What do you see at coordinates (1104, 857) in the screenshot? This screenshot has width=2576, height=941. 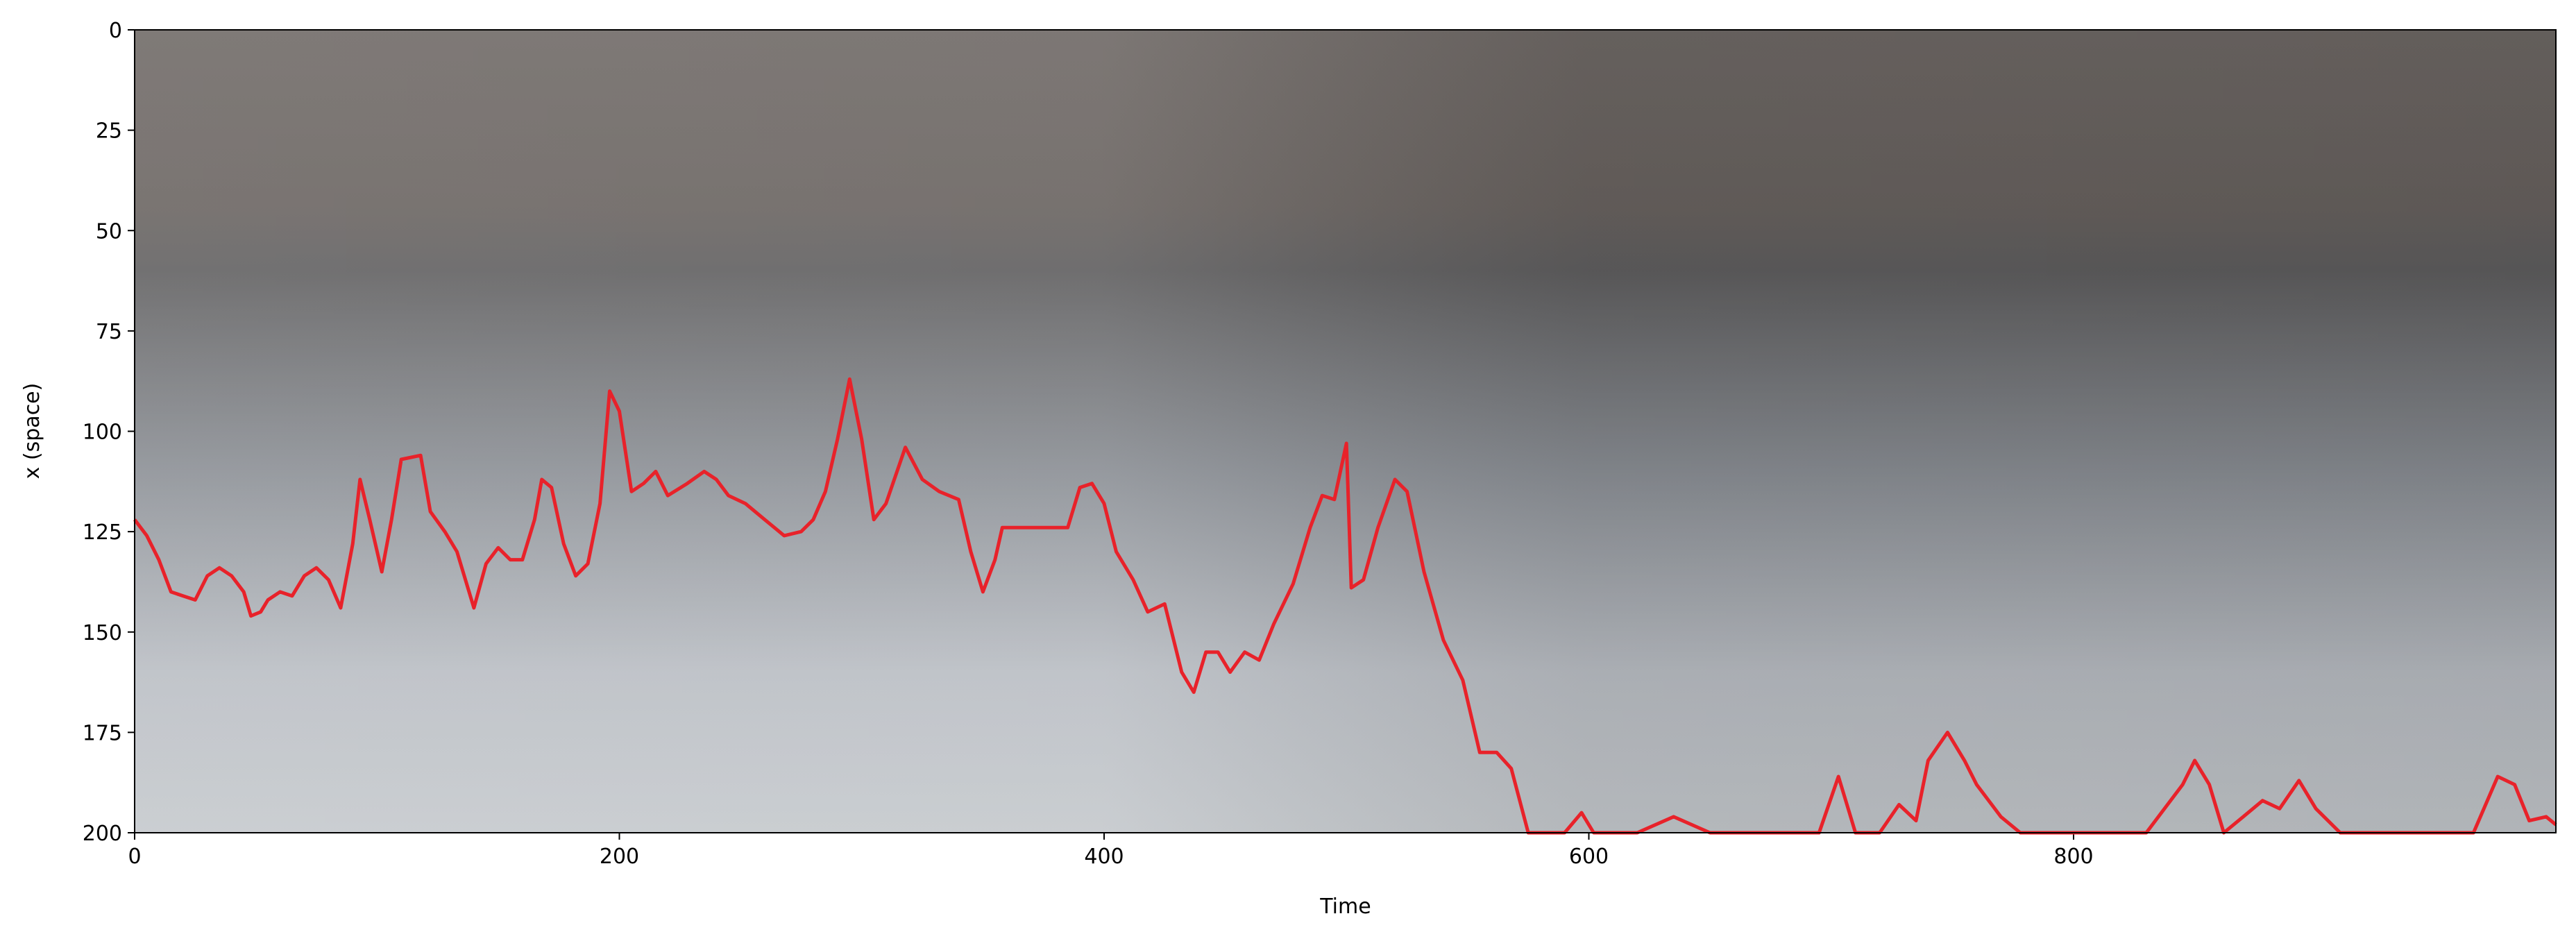 I see `x-tick-label: 400` at bounding box center [1104, 857].